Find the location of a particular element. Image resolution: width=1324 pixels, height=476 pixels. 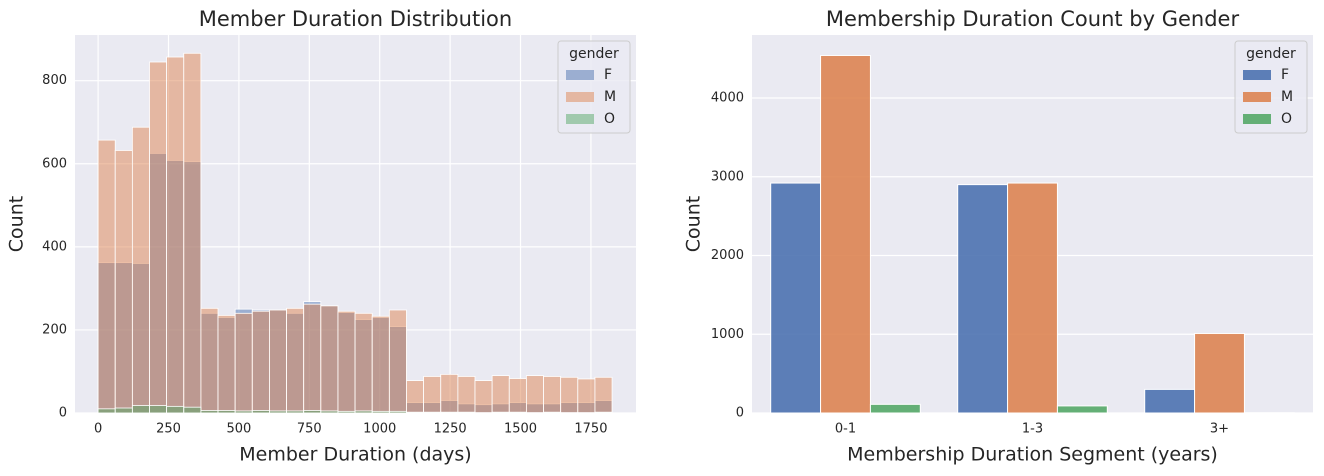

y-tick-label: 2000 is located at coordinates (727, 255).